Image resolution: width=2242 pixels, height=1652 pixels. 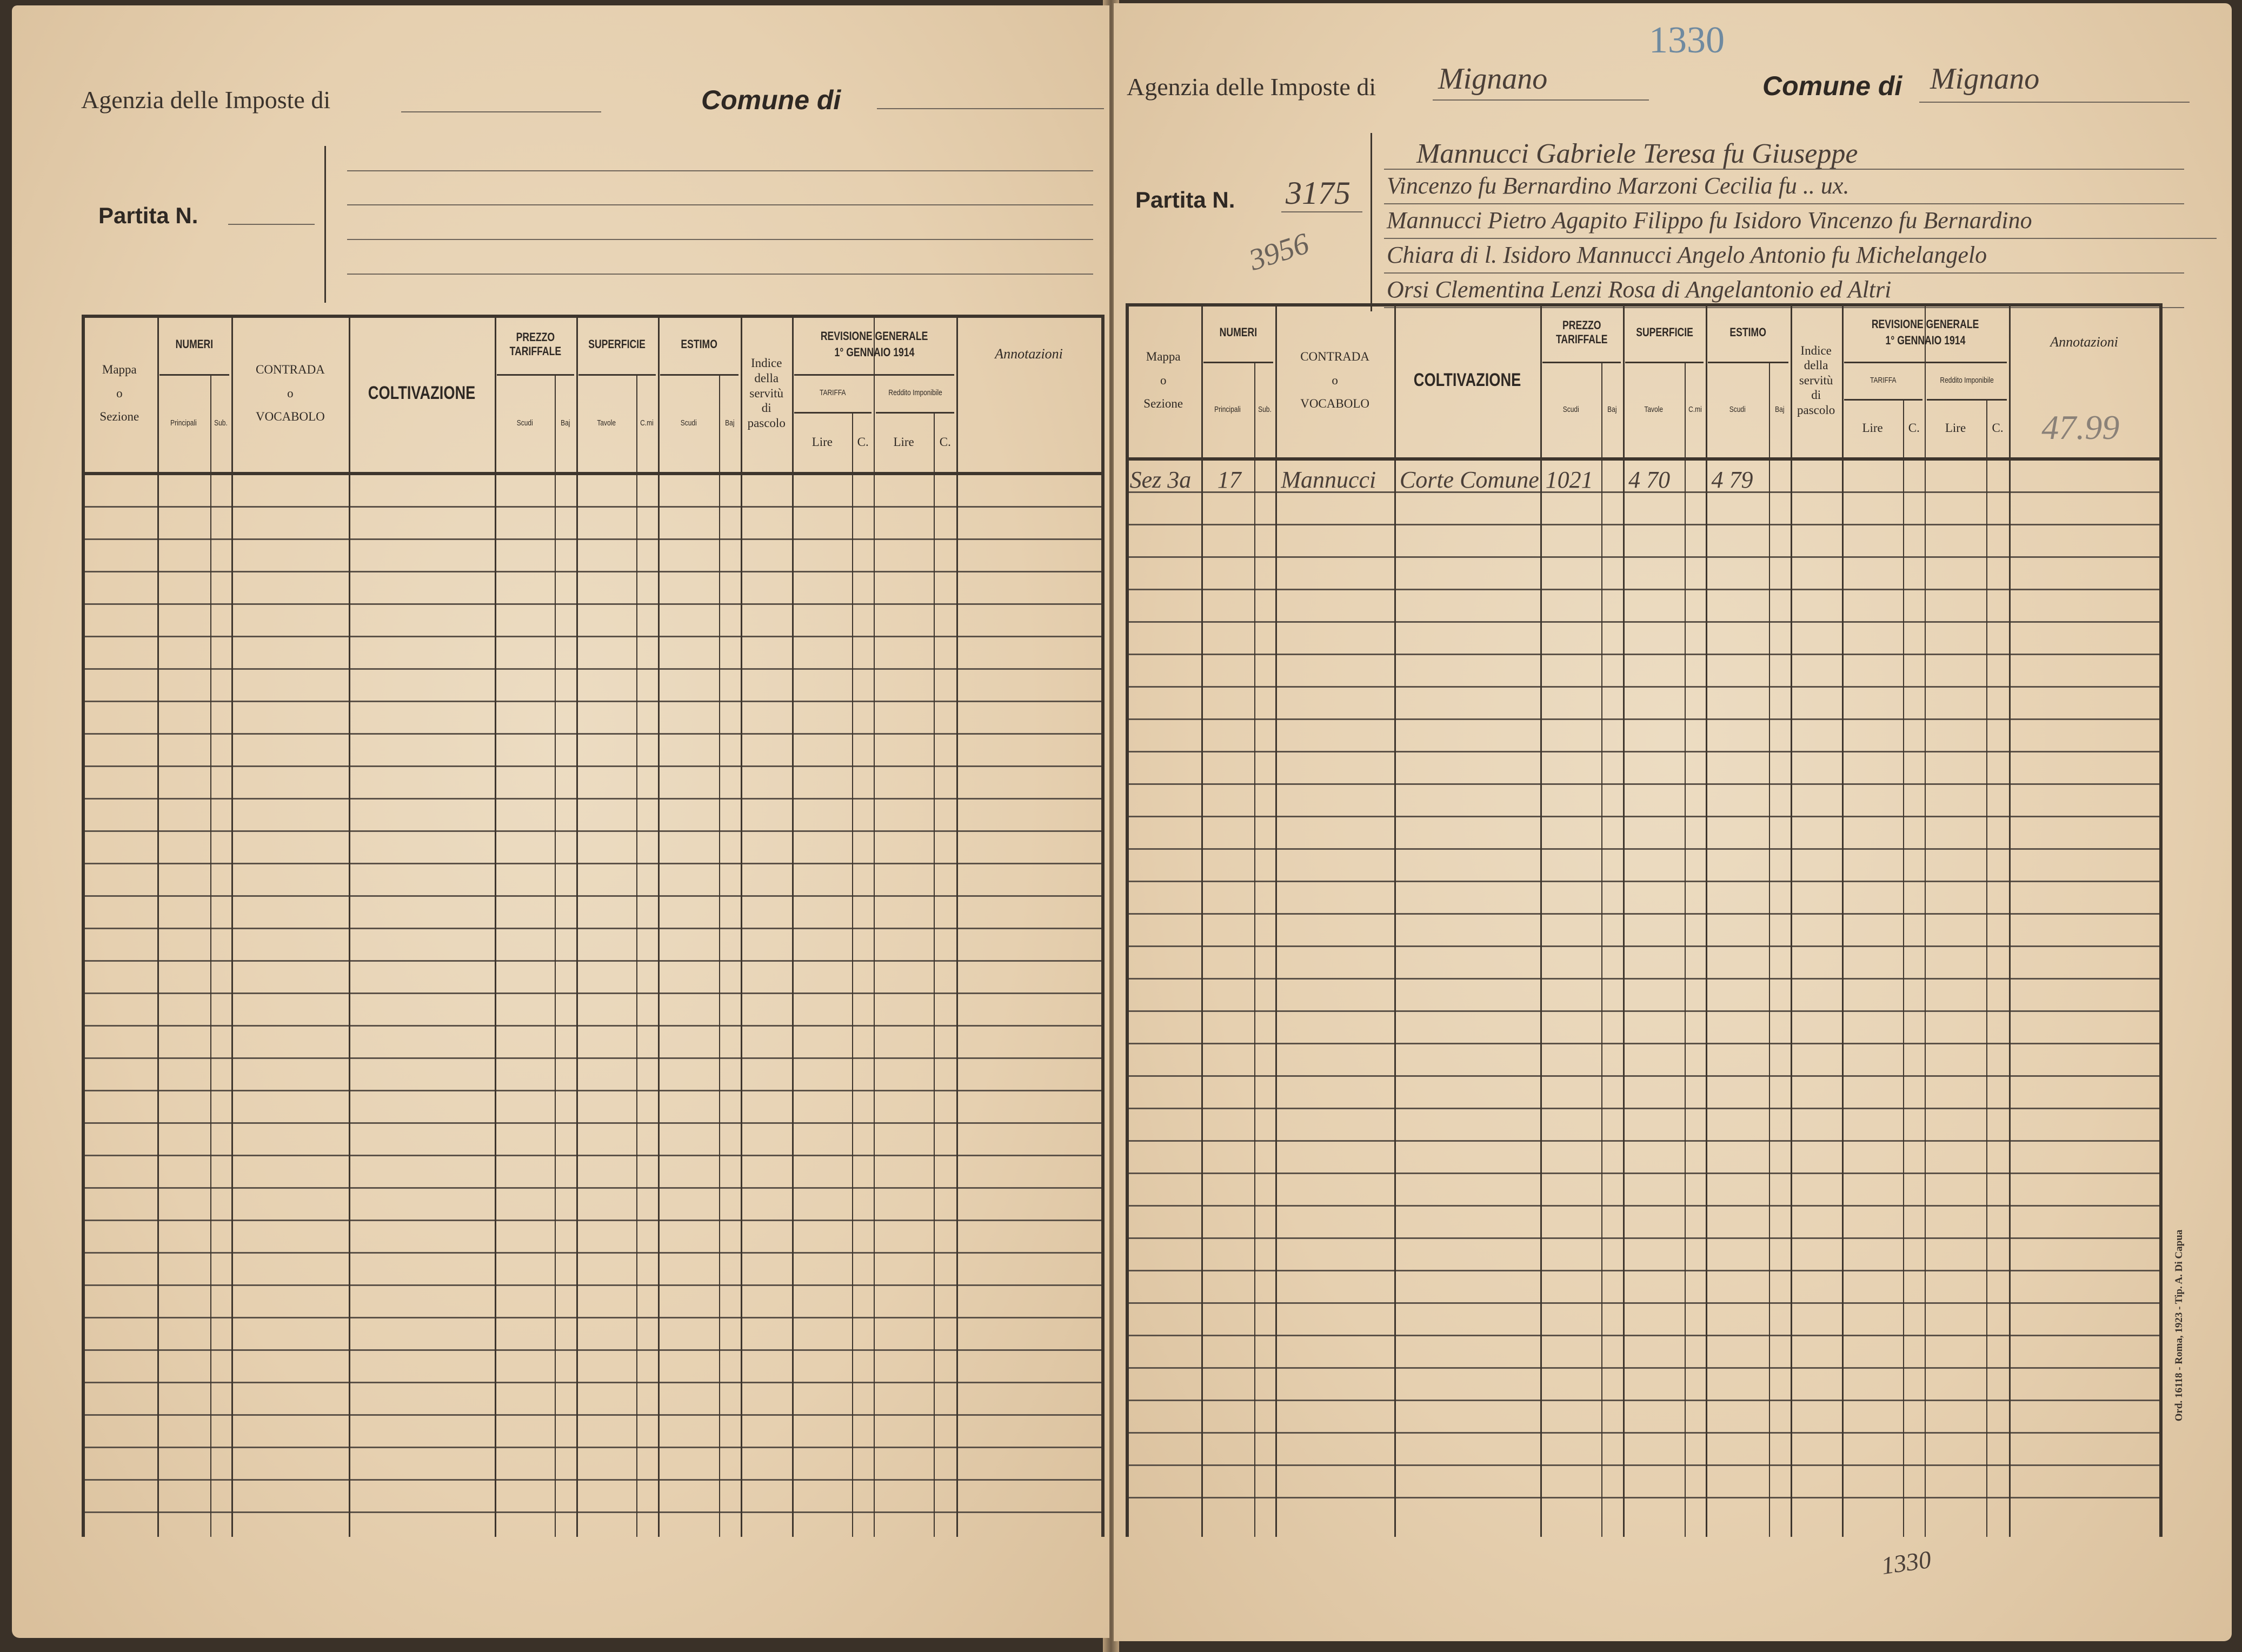 I want to click on table-top-border, so click(x=591, y=316).